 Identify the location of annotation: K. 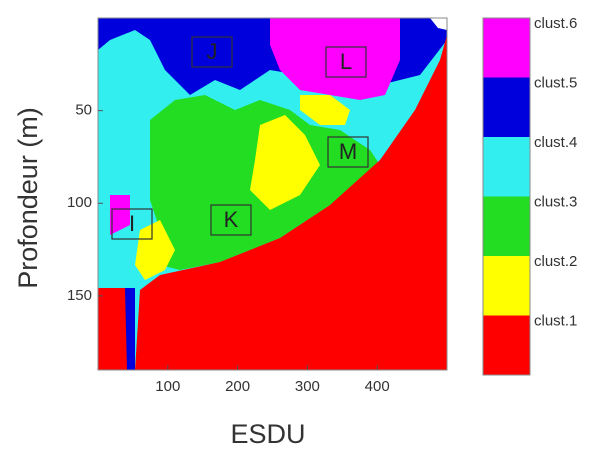
(231, 219).